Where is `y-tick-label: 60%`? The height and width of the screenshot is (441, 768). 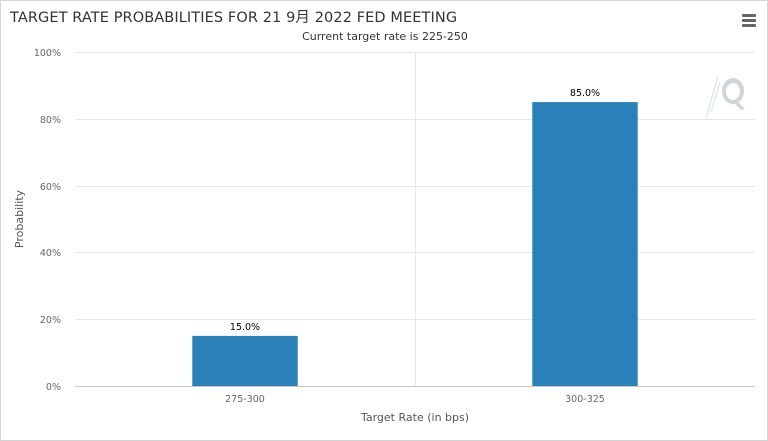 y-tick-label: 60% is located at coordinates (50, 187).